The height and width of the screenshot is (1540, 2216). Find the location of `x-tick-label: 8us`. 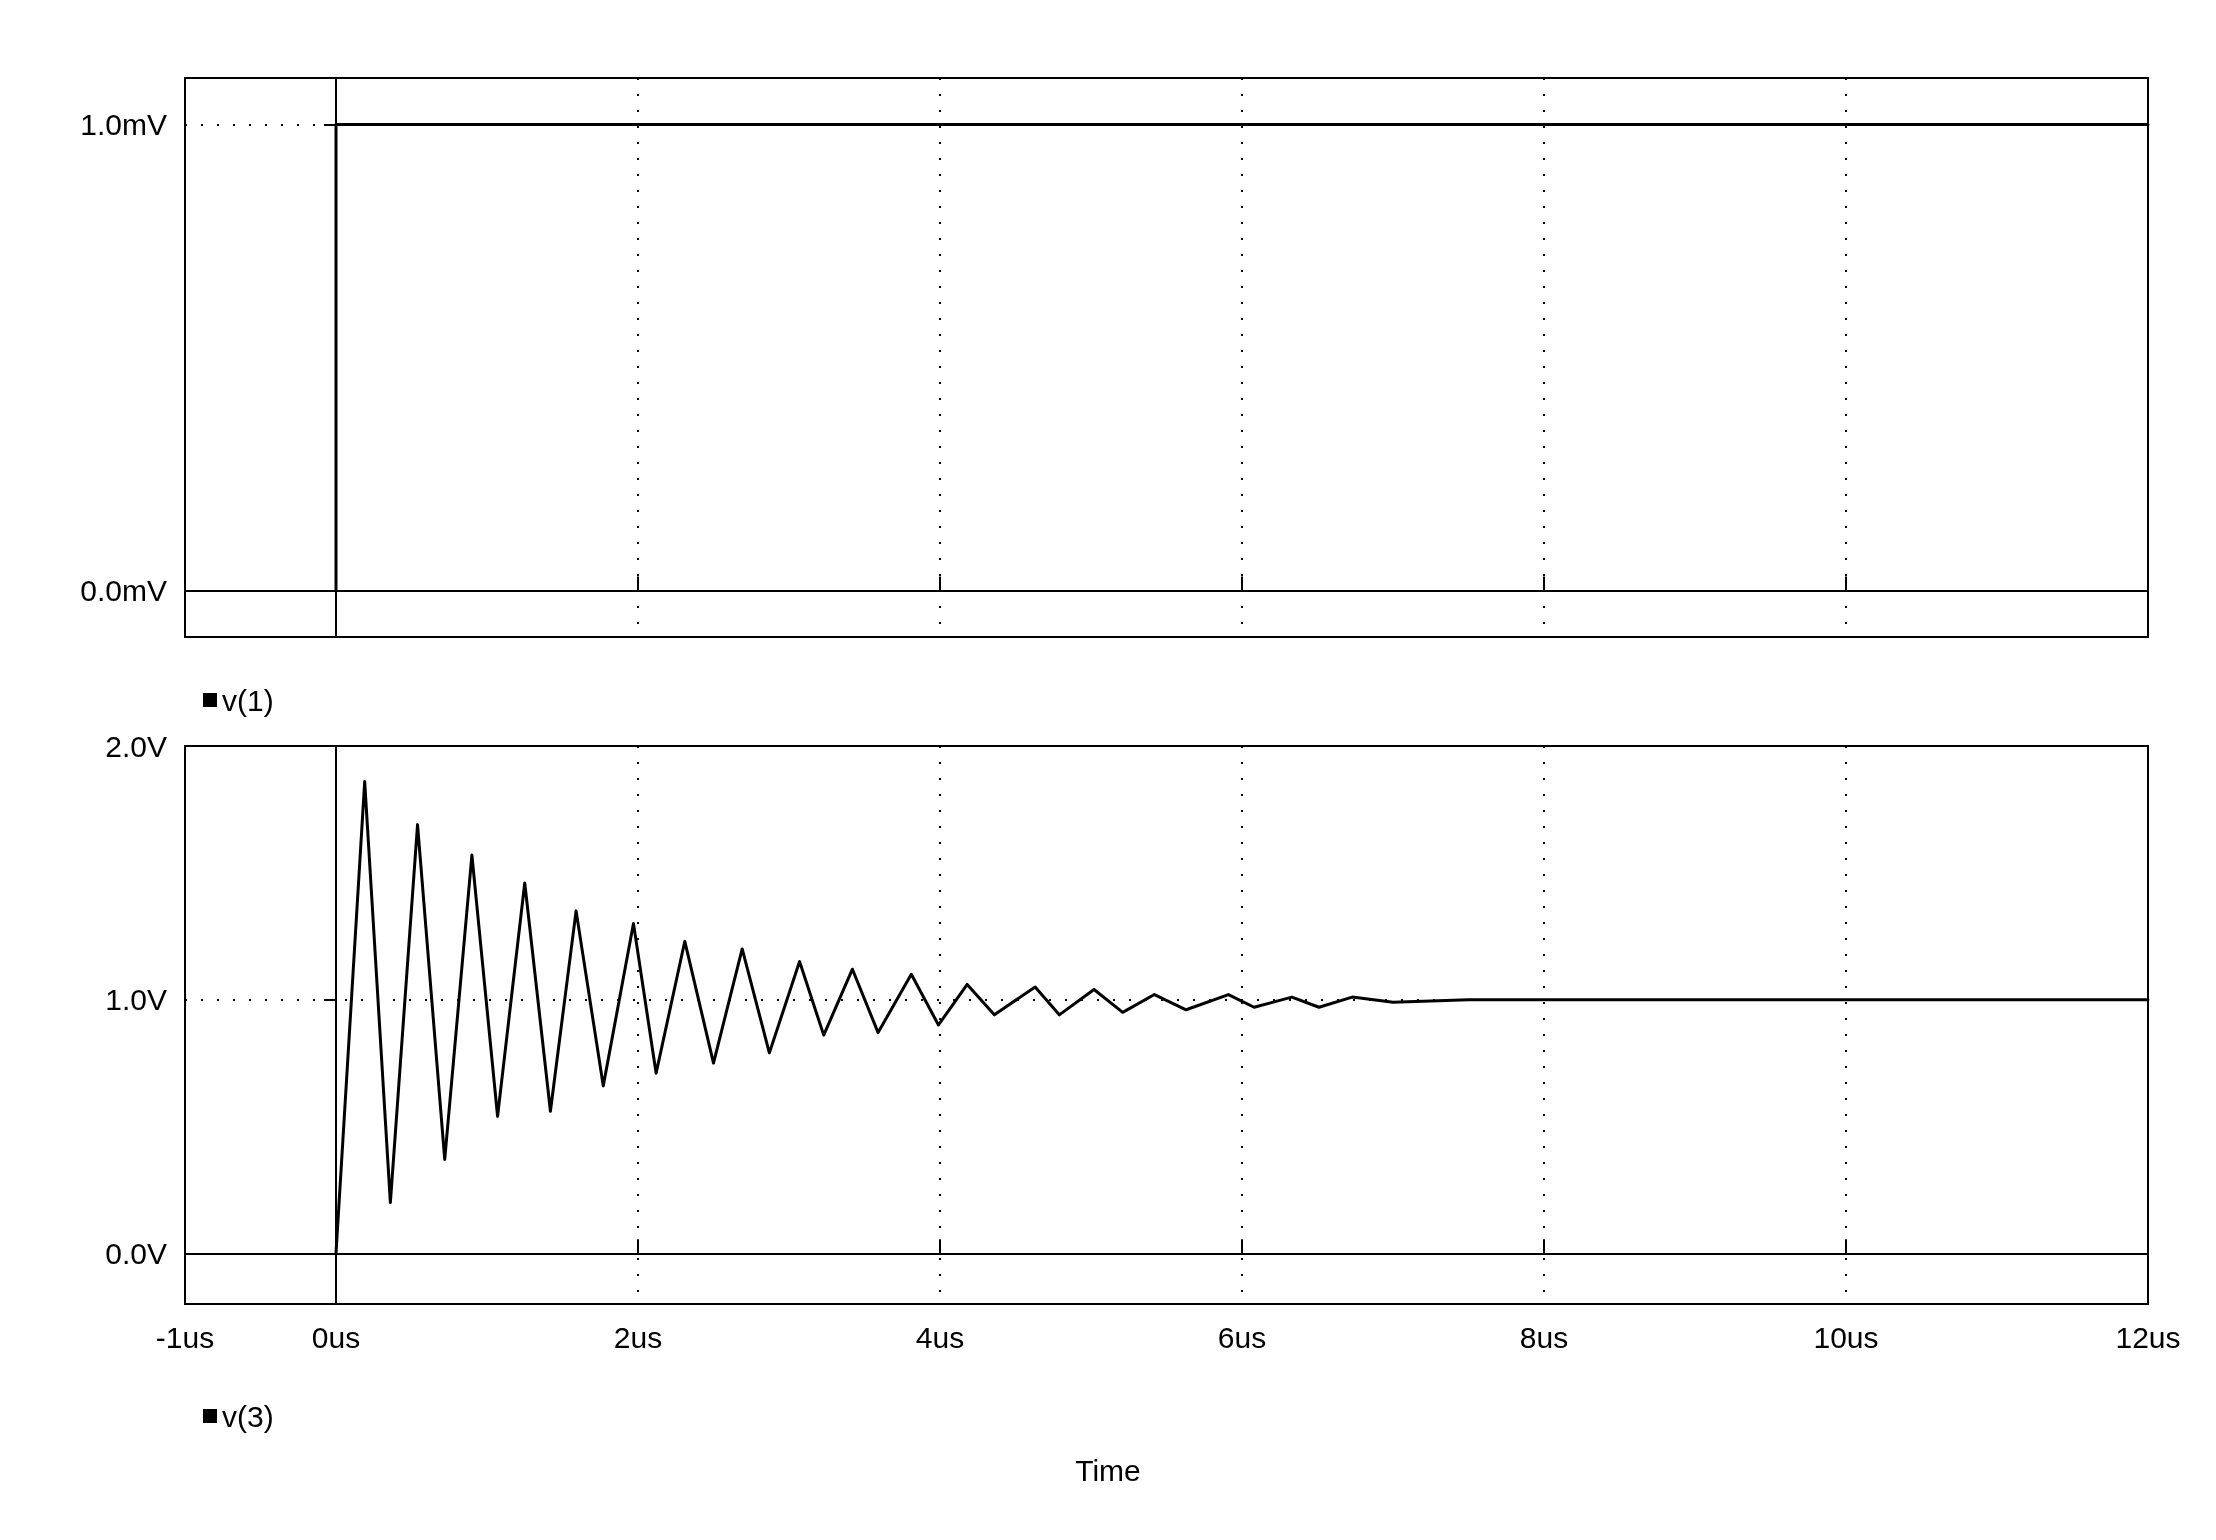

x-tick-label: 8us is located at coordinates (1544, 1337).